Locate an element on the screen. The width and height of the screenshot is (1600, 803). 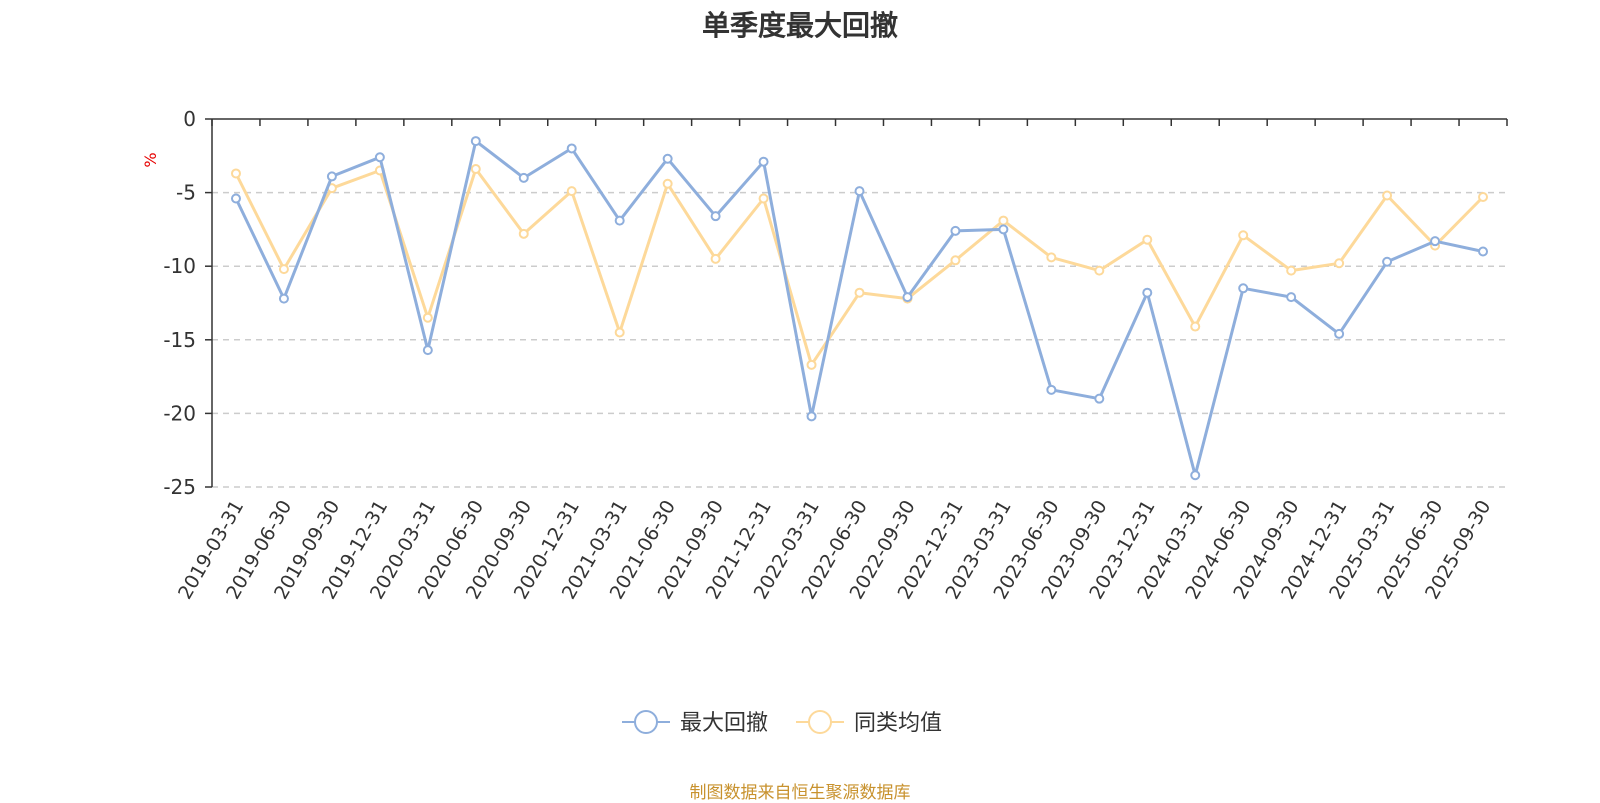
y-tick-label: -5 is located at coordinates (186, 193).